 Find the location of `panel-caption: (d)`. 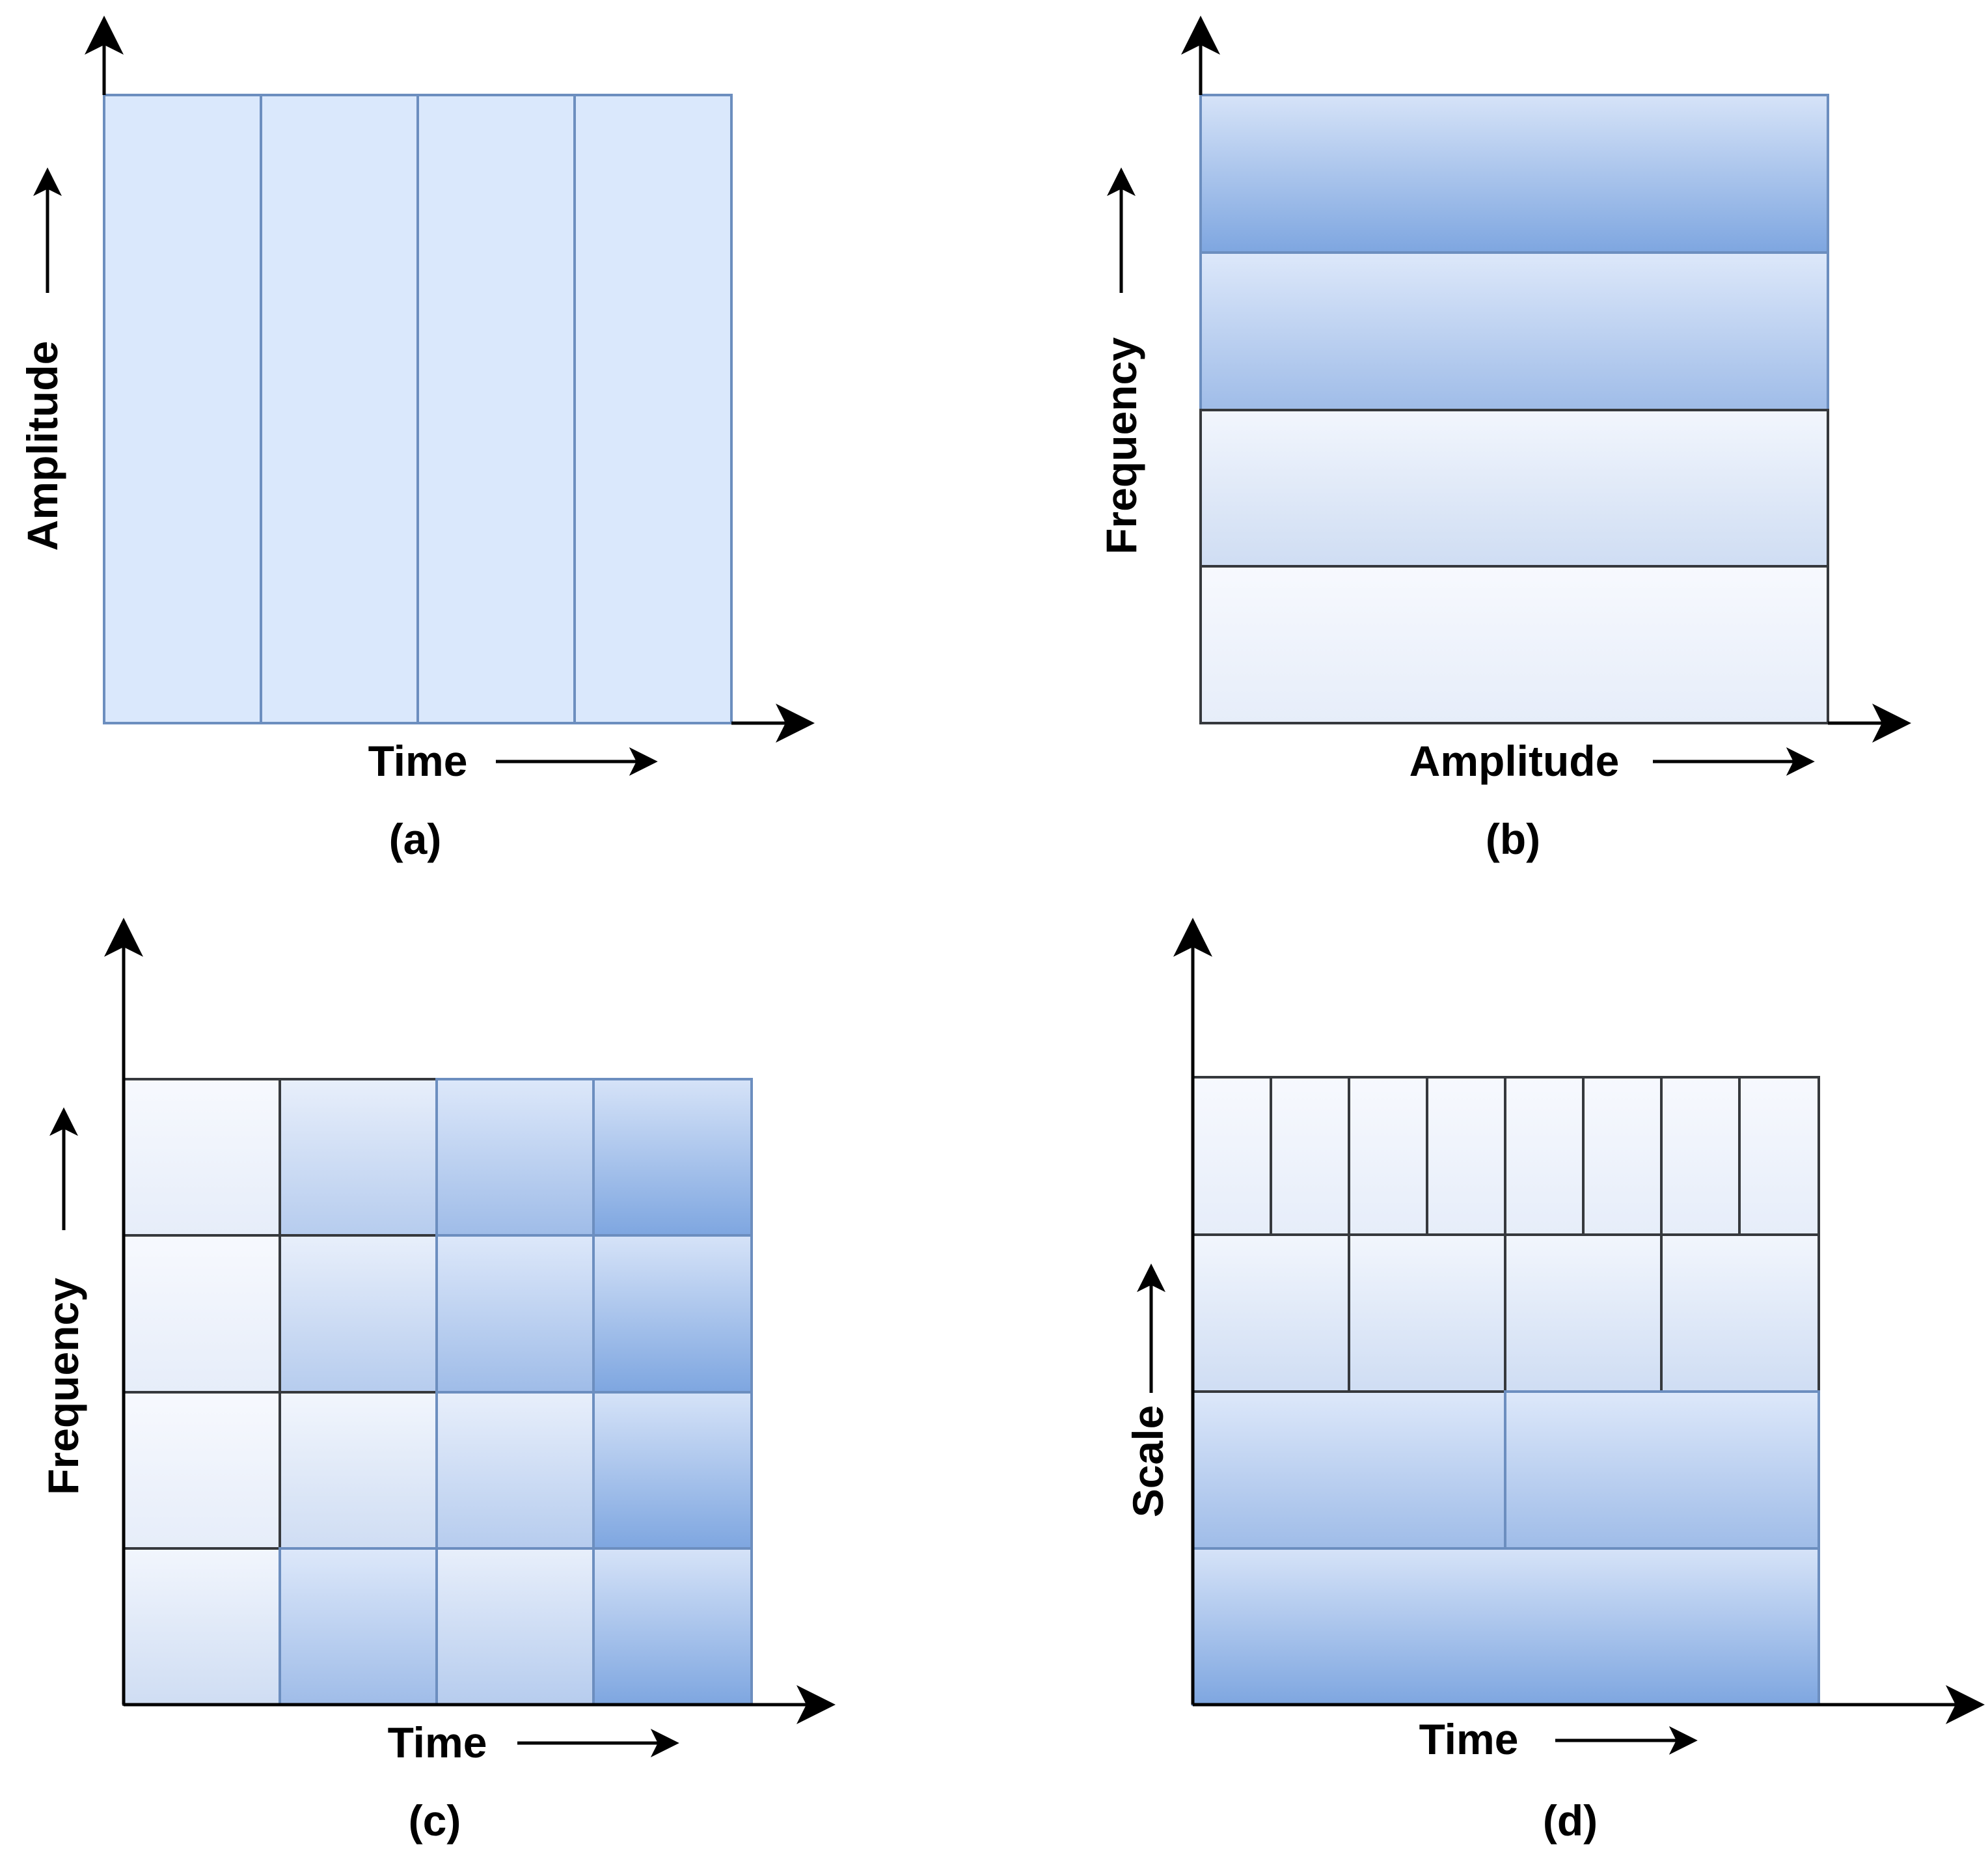

panel-caption: (d) is located at coordinates (1570, 1820).